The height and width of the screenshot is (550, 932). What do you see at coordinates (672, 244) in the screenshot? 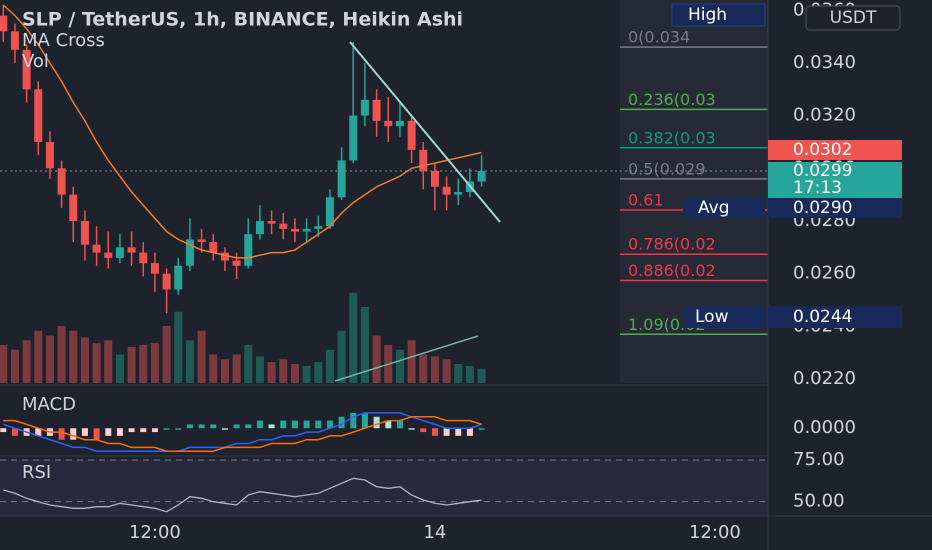
I see `fib-label: 0.786(0.02` at bounding box center [672, 244].